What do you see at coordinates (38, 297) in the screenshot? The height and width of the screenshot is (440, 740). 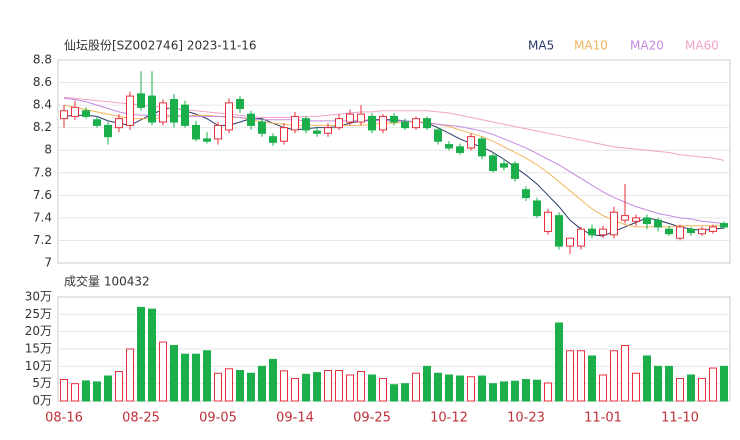 I see `y-tick-label: 30万` at bounding box center [38, 297].